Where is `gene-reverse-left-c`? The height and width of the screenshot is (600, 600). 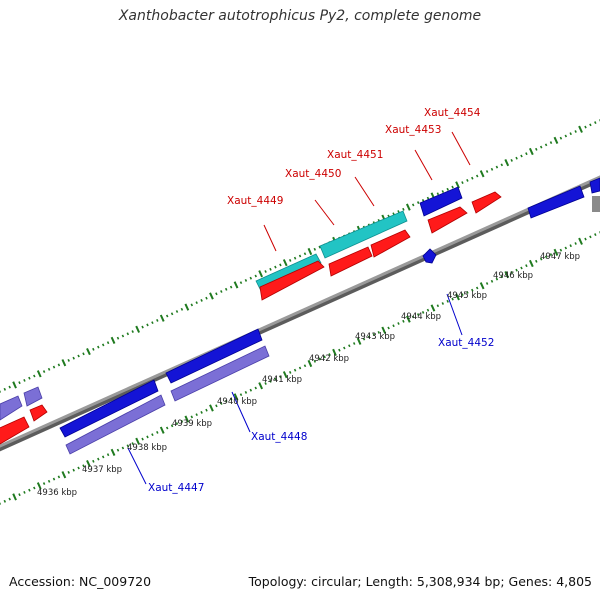
gene-reverse-left-c is located at coordinates (33, 396).